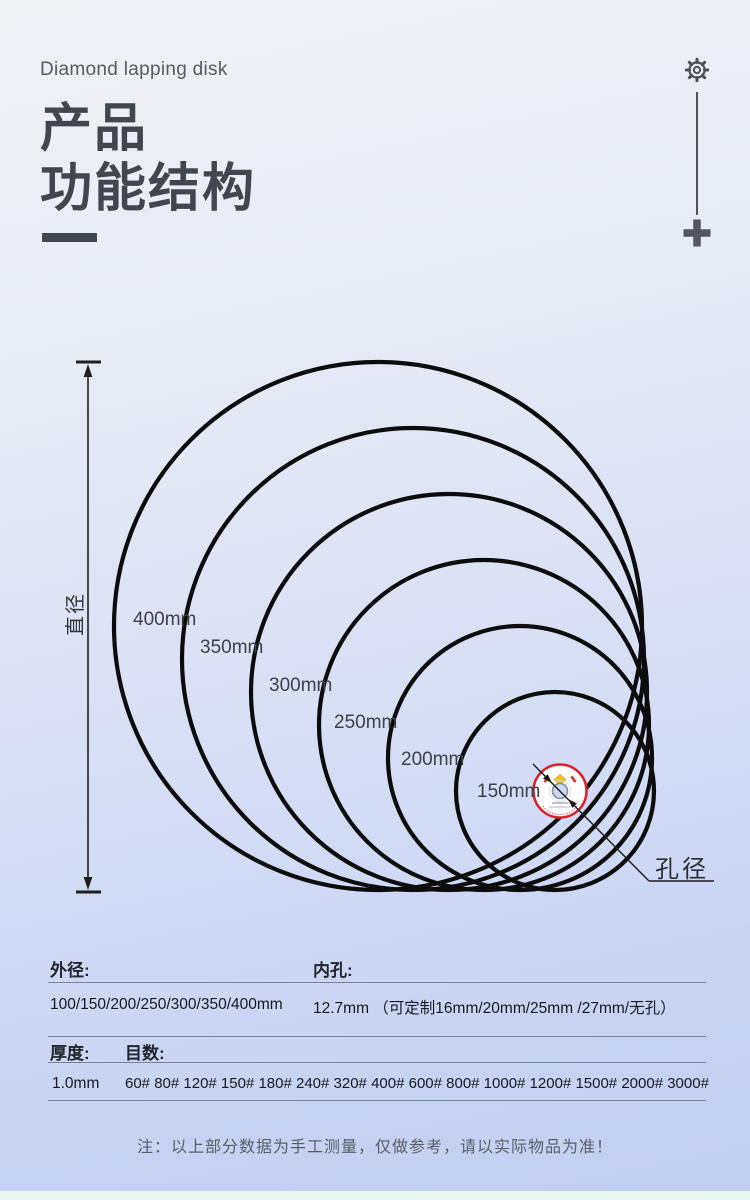  I want to click on hole-arrowhead-upper, so click(547, 778).